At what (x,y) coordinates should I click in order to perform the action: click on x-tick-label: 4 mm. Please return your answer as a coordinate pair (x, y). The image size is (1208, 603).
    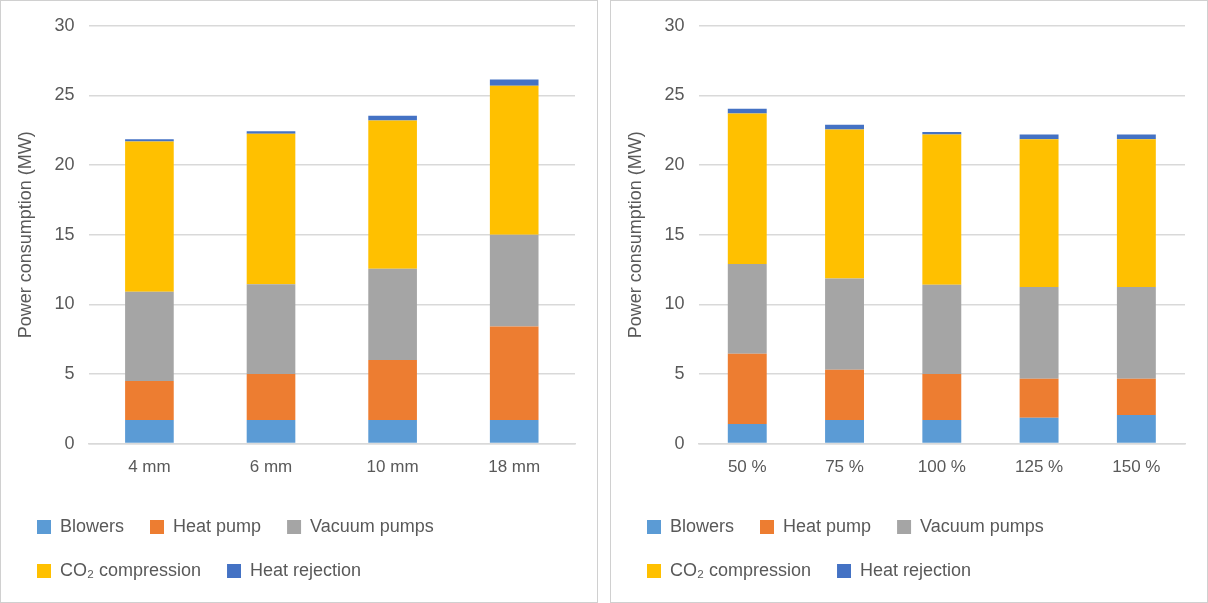
    Looking at the image, I should click on (149, 467).